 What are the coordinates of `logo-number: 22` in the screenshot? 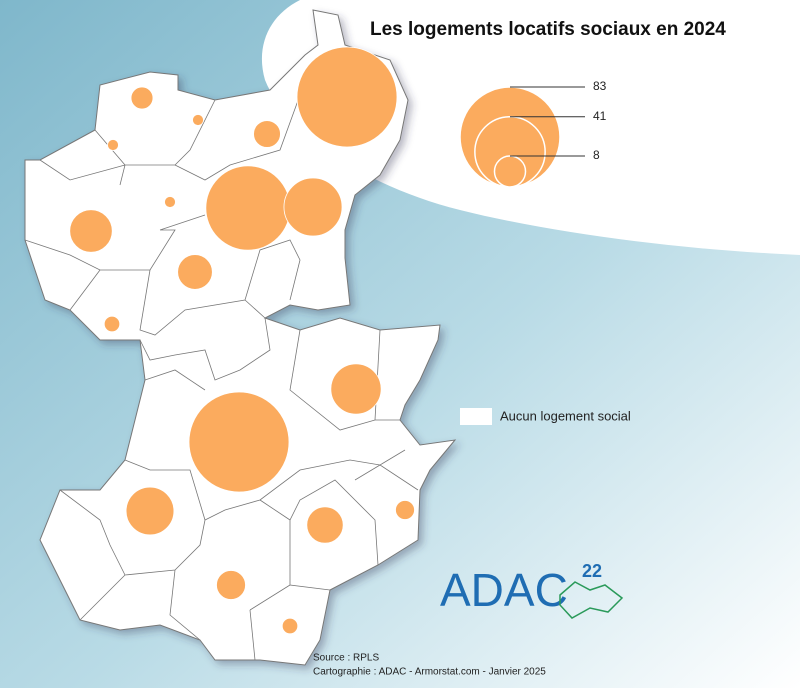 It's located at (592, 571).